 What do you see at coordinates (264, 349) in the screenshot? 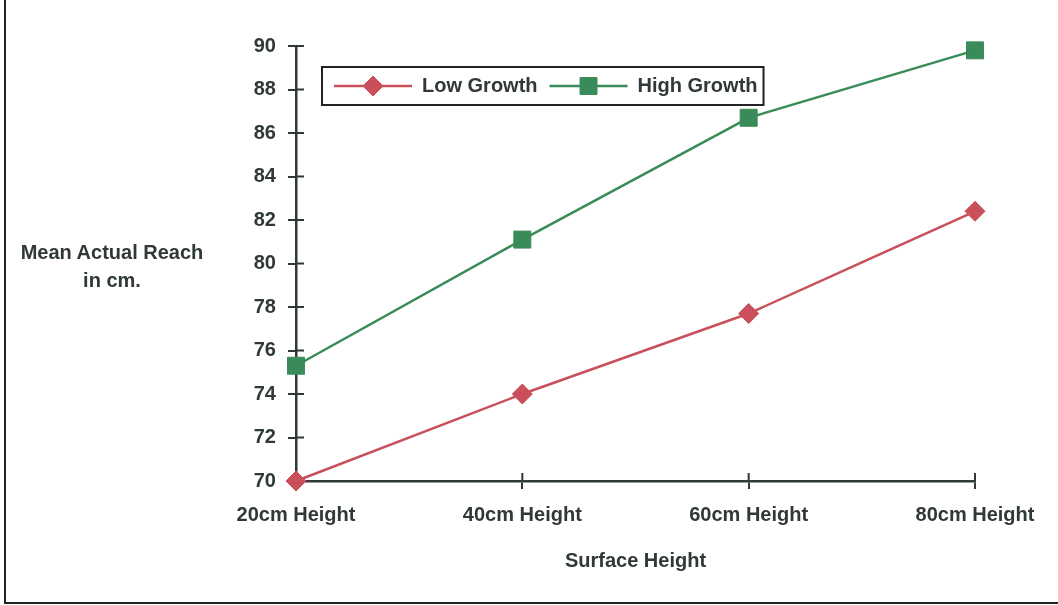
I see `y-tick-label: 76` at bounding box center [264, 349].